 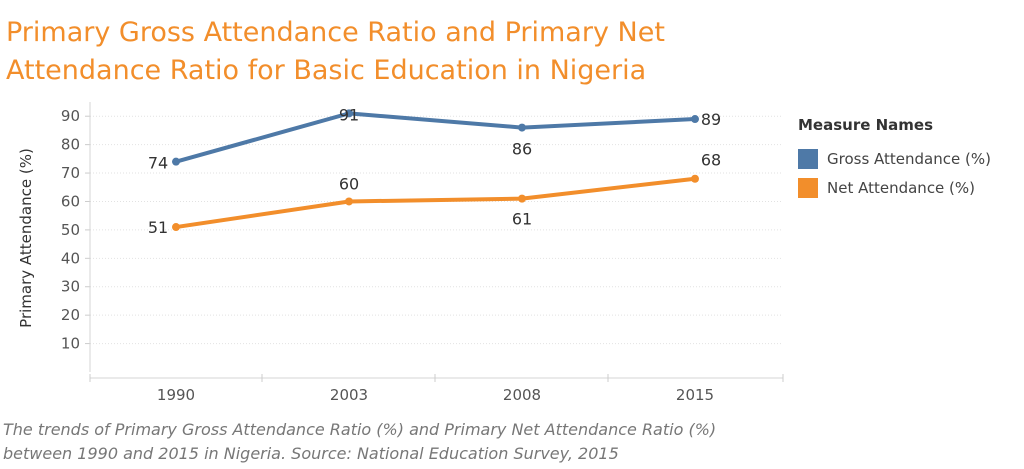 I want to click on series-layer, so click(x=435, y=170).